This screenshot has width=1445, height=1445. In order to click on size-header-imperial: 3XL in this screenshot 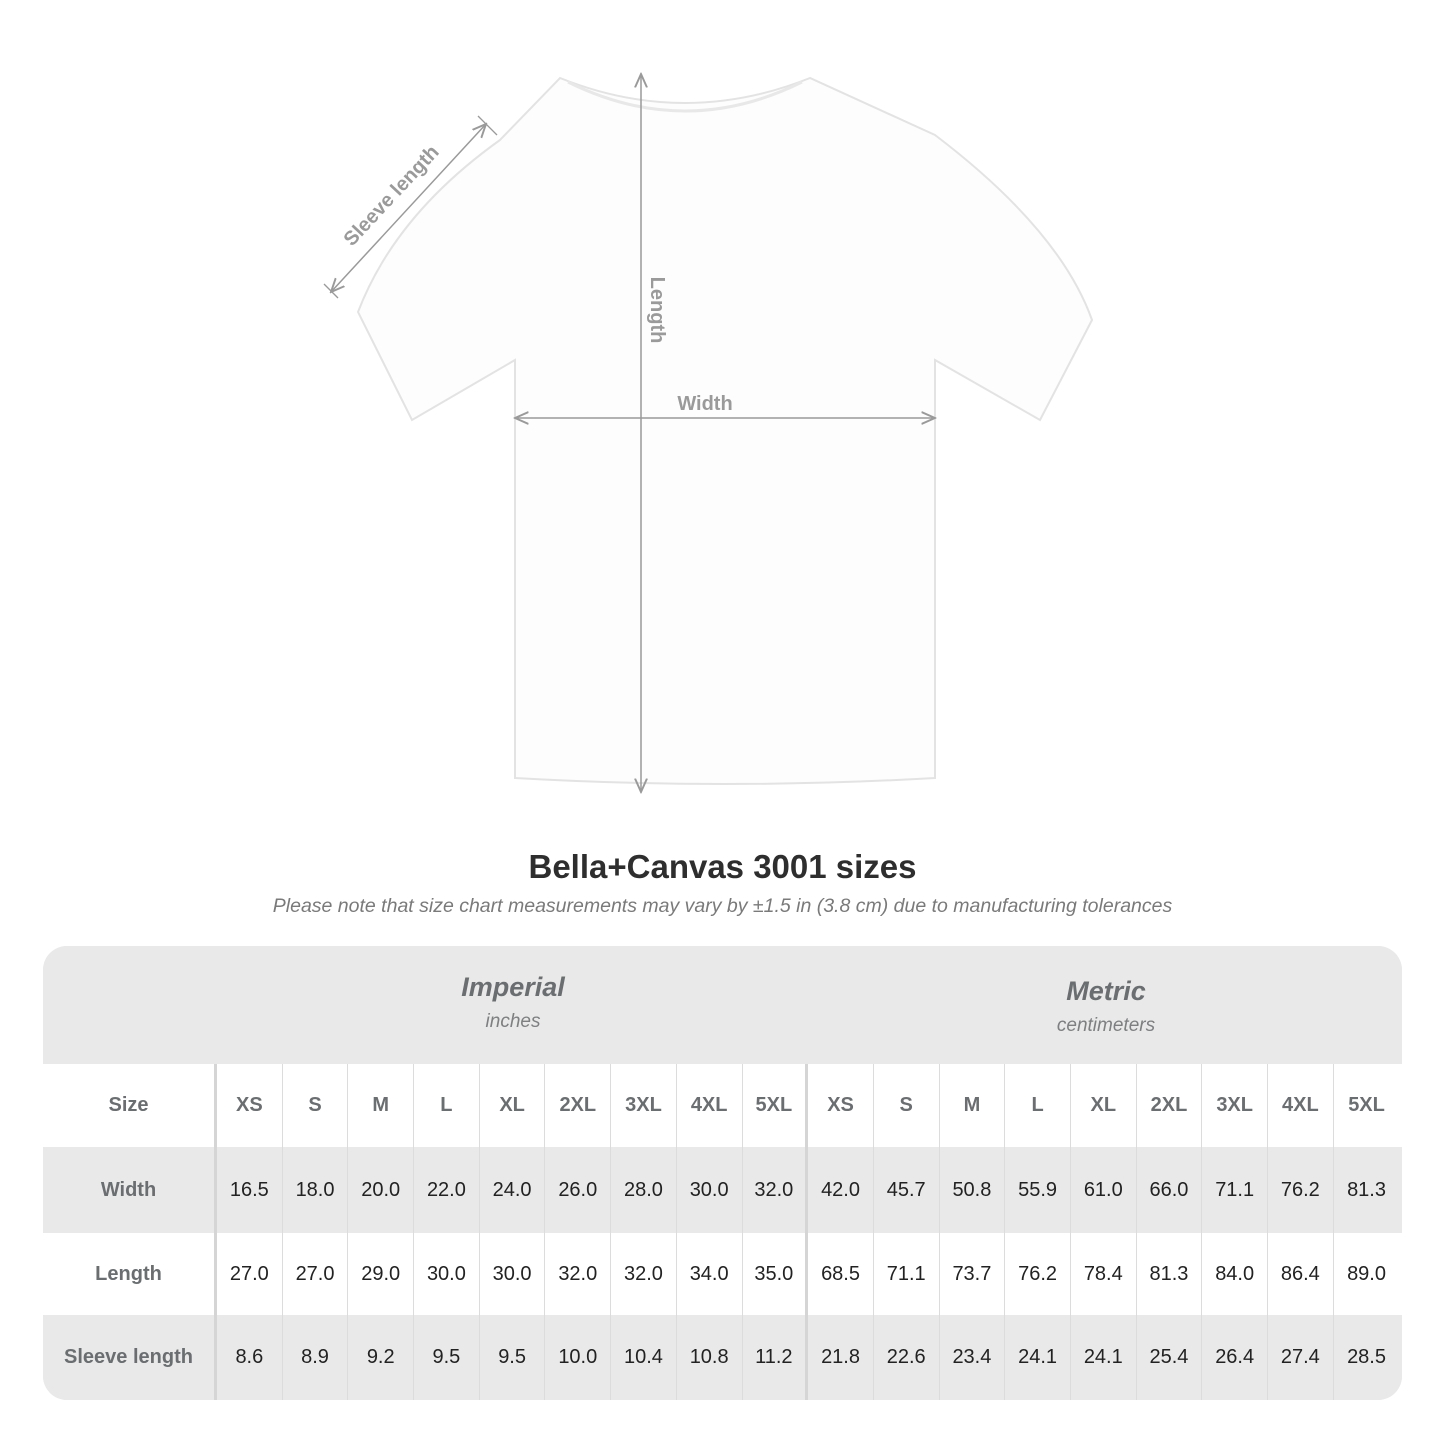, I will do `click(644, 1105)`.